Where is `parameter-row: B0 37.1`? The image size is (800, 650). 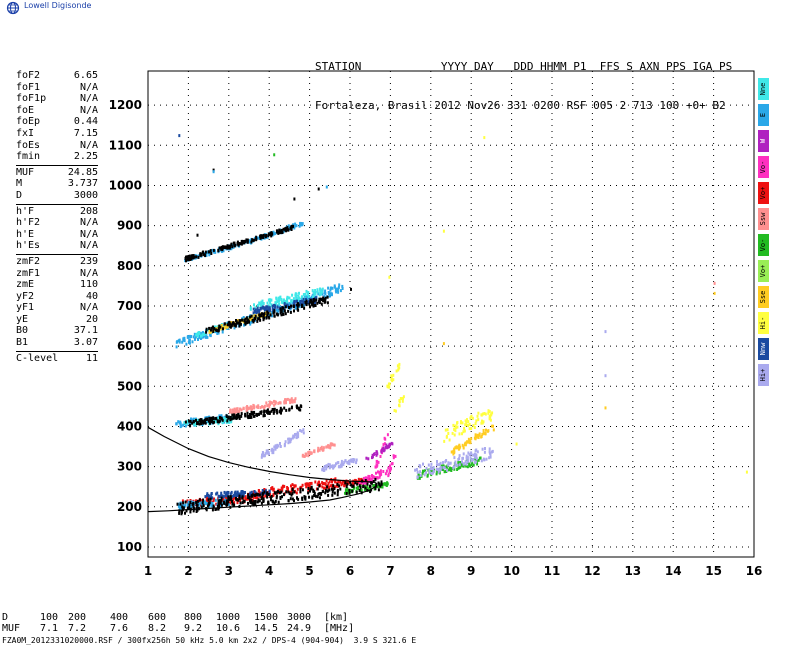 parameter-row: B0 37.1 is located at coordinates (57, 331).